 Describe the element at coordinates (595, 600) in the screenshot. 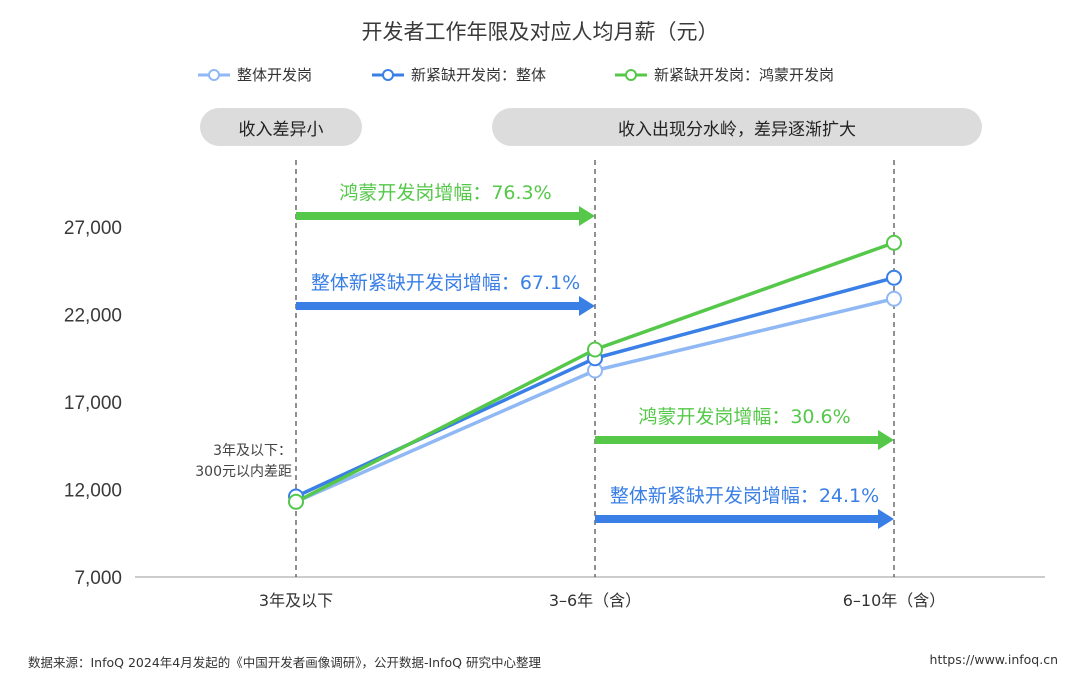

I see `x-tick-label: 3–6年（含）` at that location.